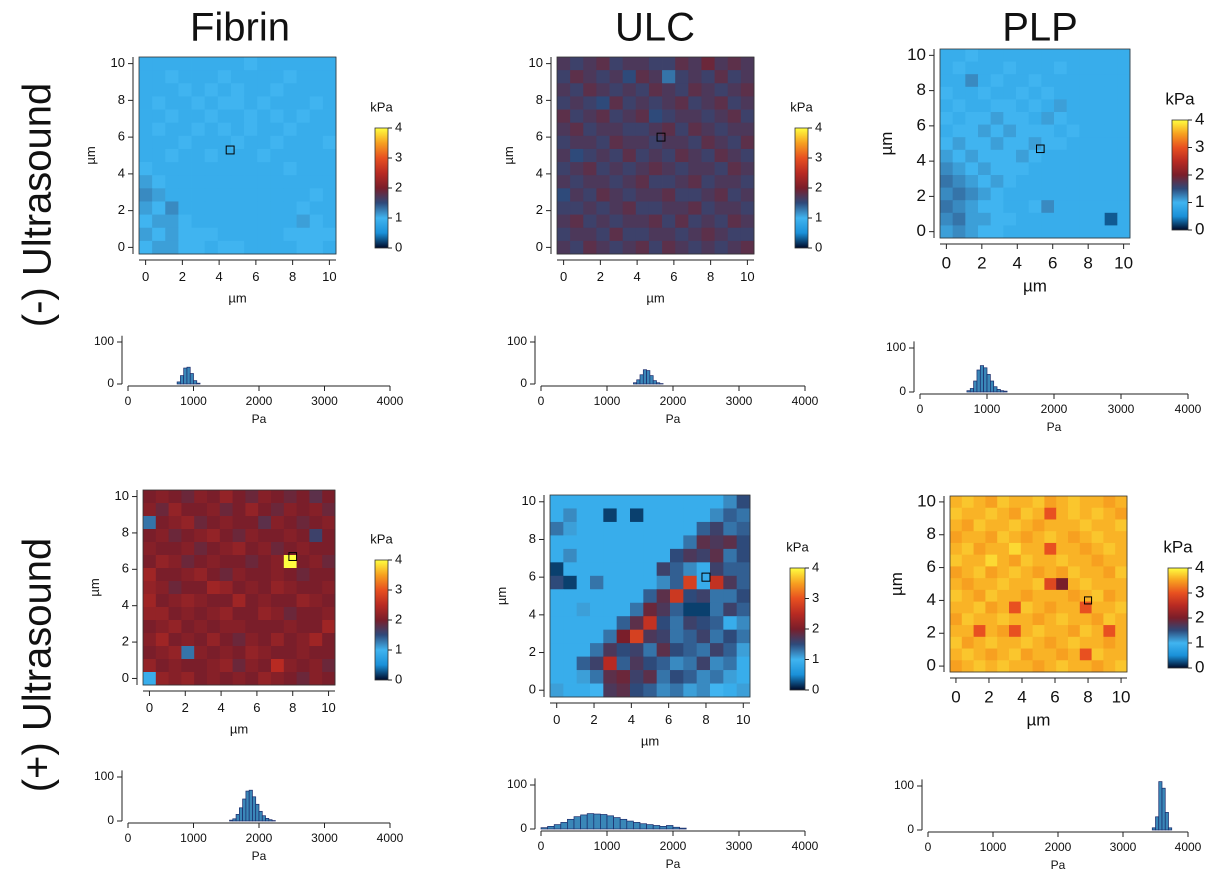 The image size is (1214, 886). I want to click on y-tick-label: 8, so click(539, 99).